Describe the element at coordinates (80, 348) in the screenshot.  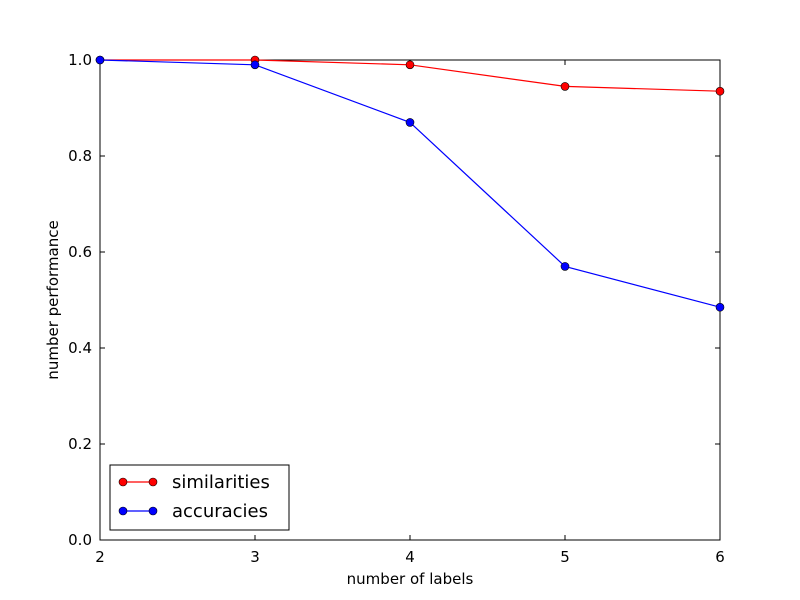
I see `y-tick-label: 0.4` at that location.